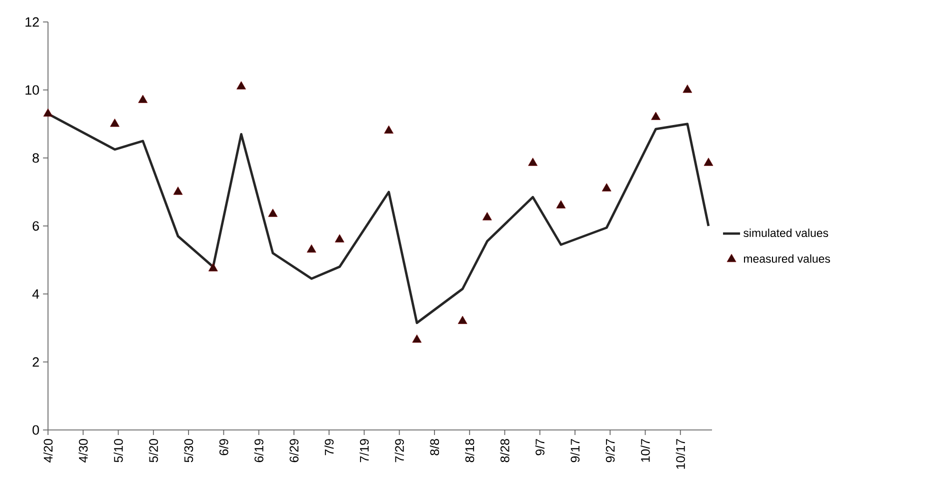 Image resolution: width=926 pixels, height=504 pixels. I want to click on x-tick-label: 4/30, so click(83, 450).